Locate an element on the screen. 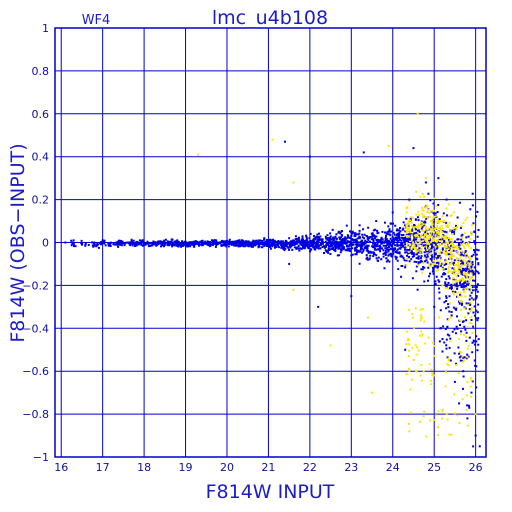 The height and width of the screenshot is (512, 512). y-tick-label: 0.8 is located at coordinates (41, 71).